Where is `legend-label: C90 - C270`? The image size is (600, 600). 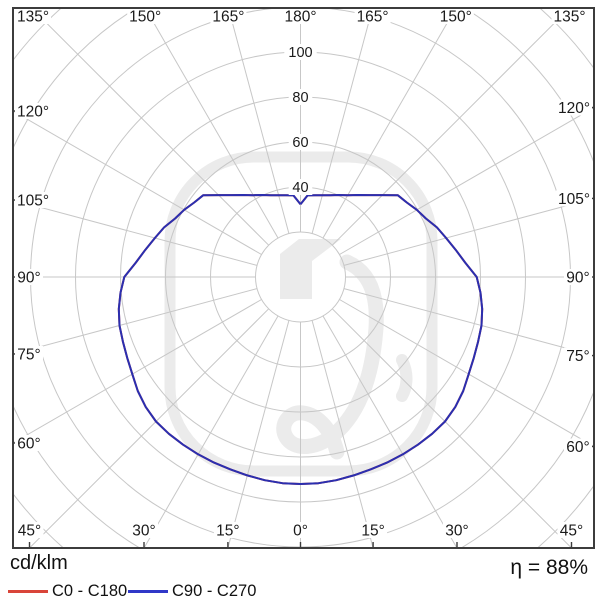
legend-label: C90 - C270 is located at coordinates (214, 591).